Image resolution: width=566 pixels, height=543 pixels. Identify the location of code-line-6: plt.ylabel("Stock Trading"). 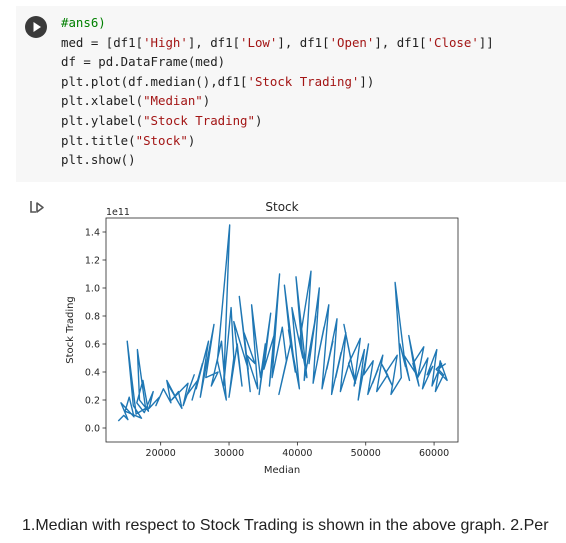
(162, 120).